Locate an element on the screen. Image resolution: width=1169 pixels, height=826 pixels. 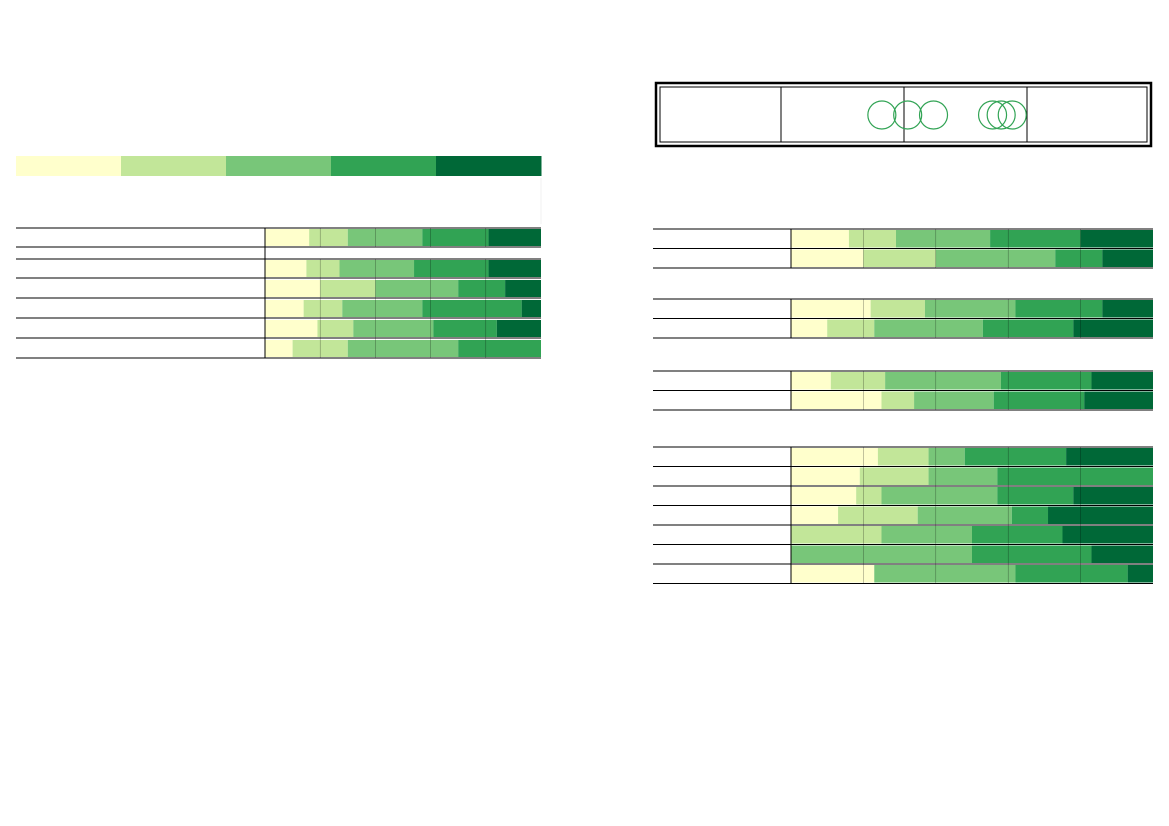
panel-outer-border is located at coordinates (903, 114).